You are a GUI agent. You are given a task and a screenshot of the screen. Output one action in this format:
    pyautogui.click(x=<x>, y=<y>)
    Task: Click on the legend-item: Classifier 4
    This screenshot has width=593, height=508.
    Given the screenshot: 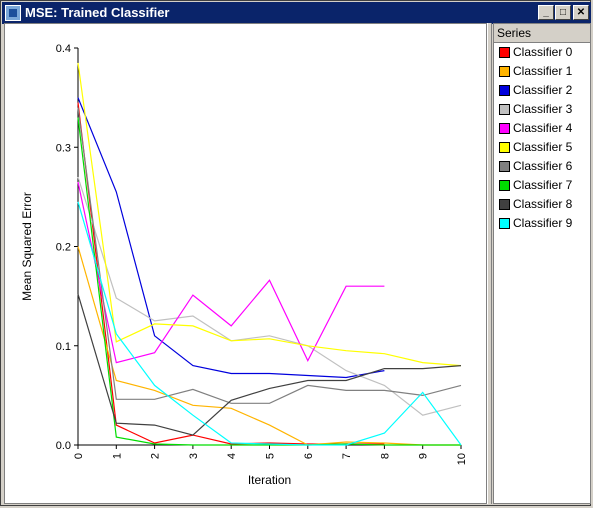 What is the action you would take?
    pyautogui.click(x=542, y=128)
    